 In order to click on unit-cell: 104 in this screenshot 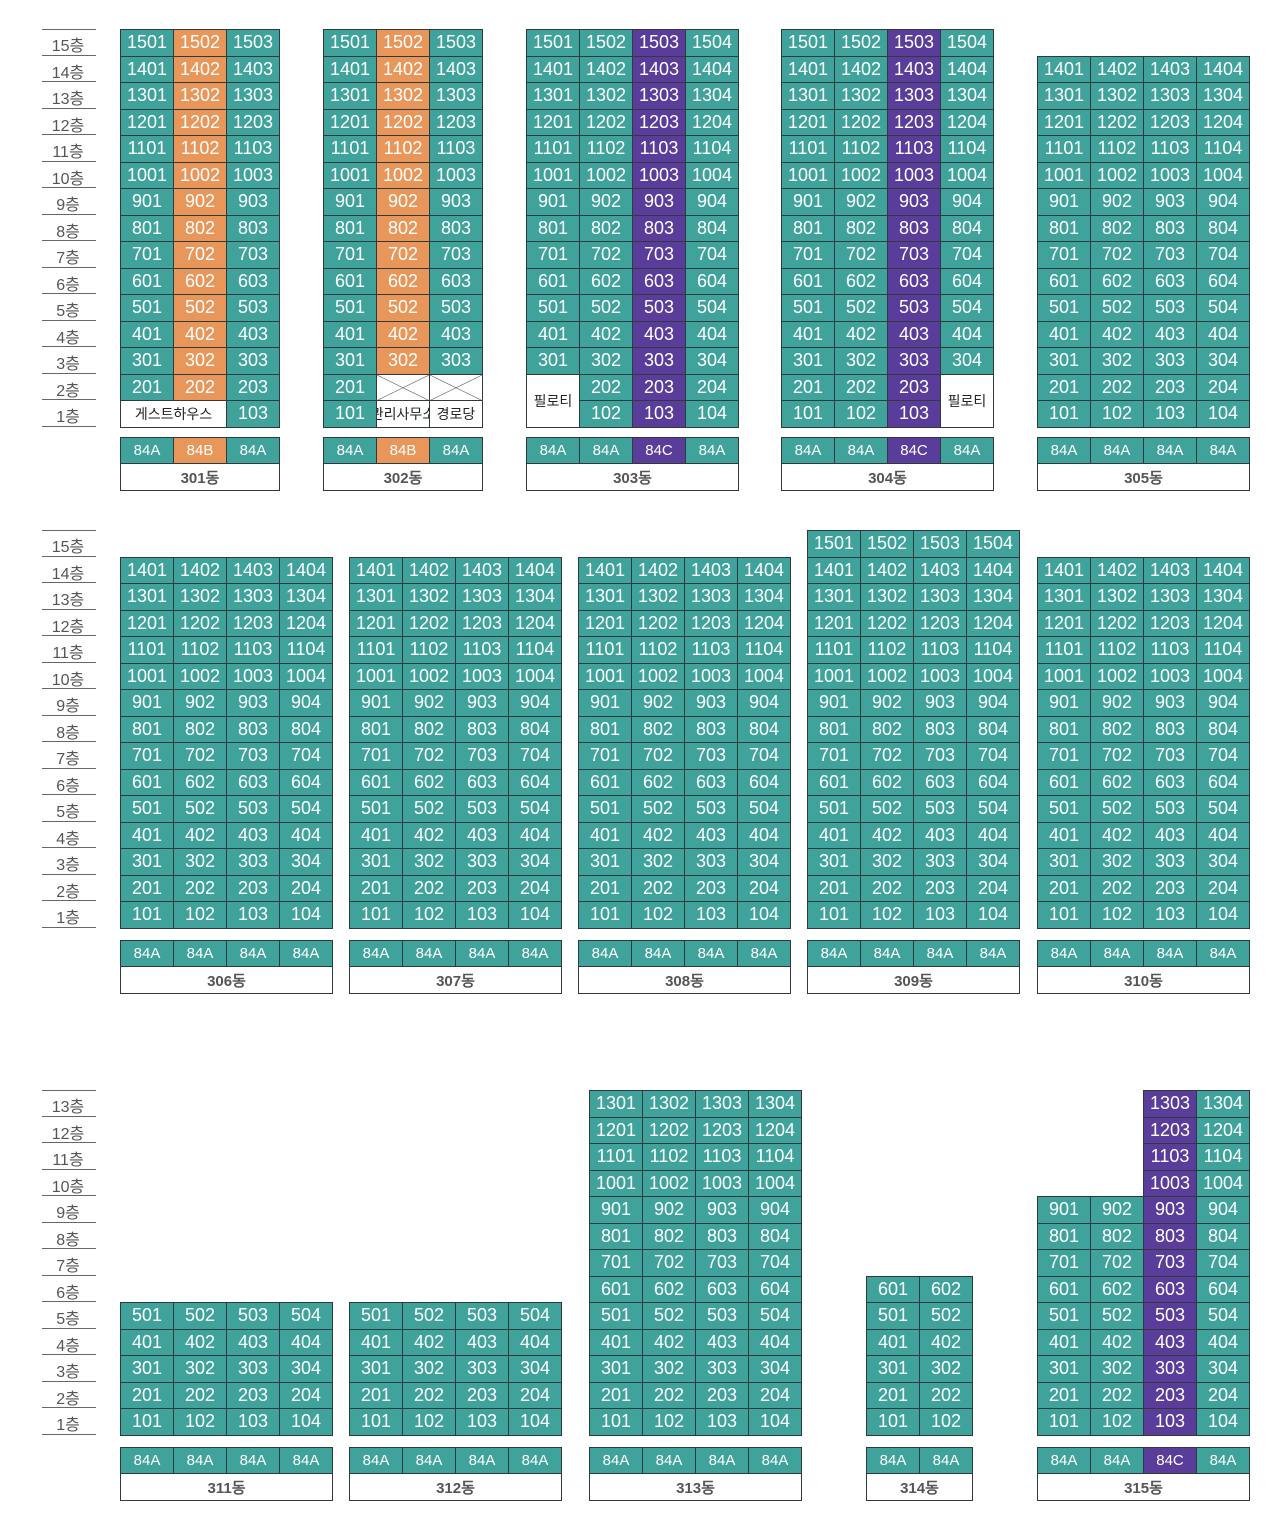, I will do `click(1223, 414)`.